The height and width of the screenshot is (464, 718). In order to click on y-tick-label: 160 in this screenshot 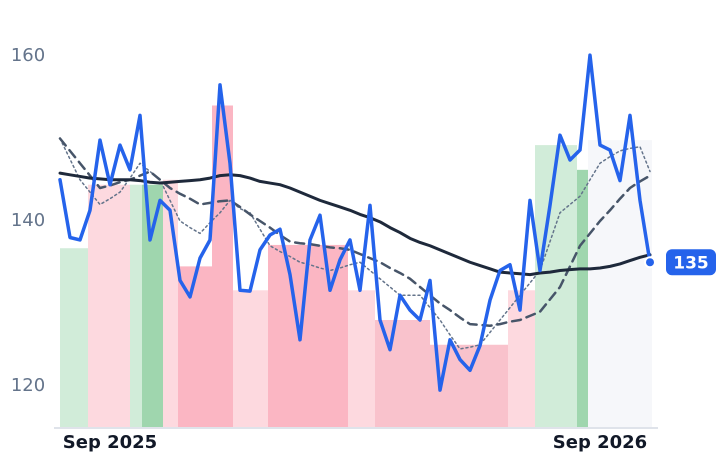, I will do `click(28, 55)`.